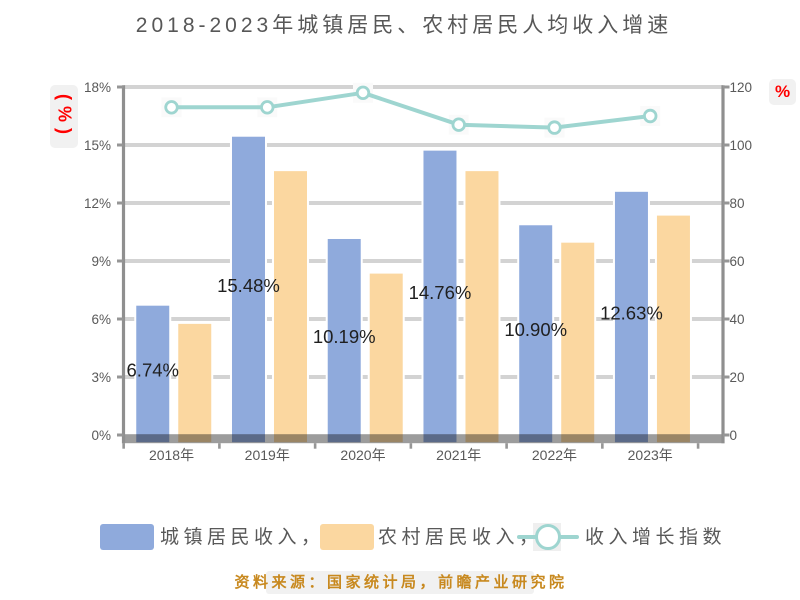  Describe the element at coordinates (153, 369) in the screenshot. I see `bar-data-label: 6.74%` at that location.